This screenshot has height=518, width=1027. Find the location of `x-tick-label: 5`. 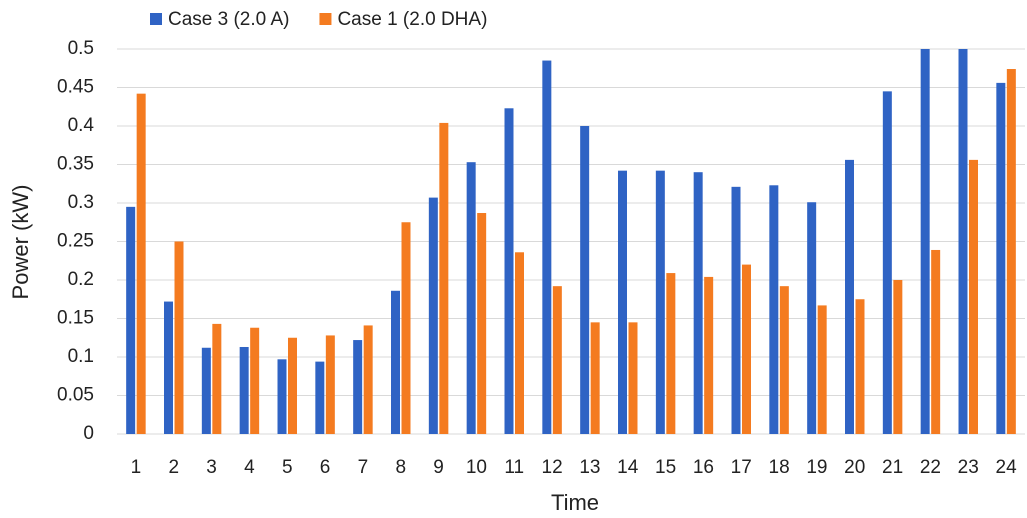

x-tick-label: 5 is located at coordinates (287, 467).